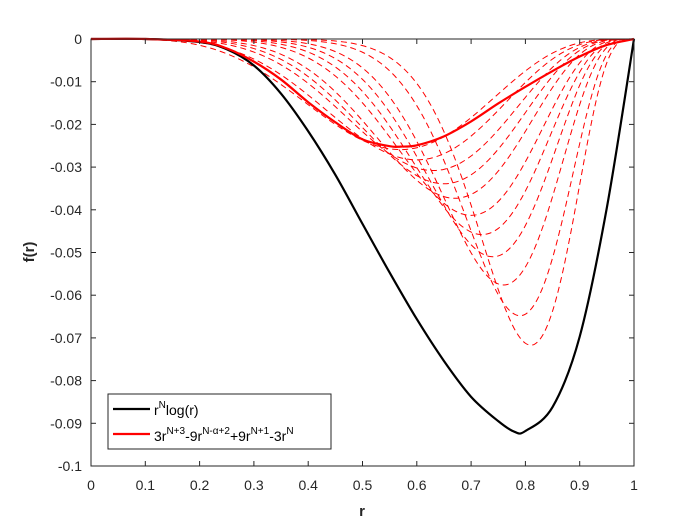 Image resolution: width=700 pixels, height=525 pixels. What do you see at coordinates (70, 466) in the screenshot?
I see `y-tick-label: -0.1` at bounding box center [70, 466].